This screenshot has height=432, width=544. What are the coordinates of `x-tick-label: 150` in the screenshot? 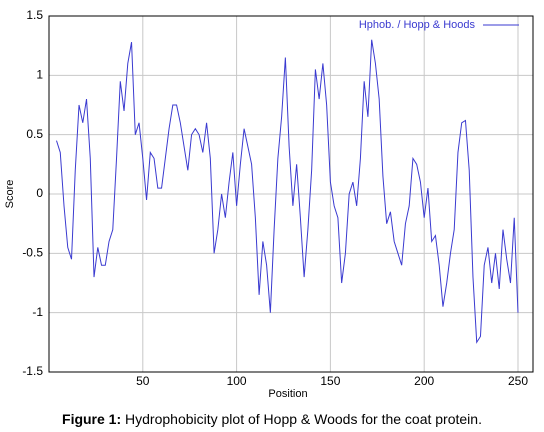 It's located at (330, 381).